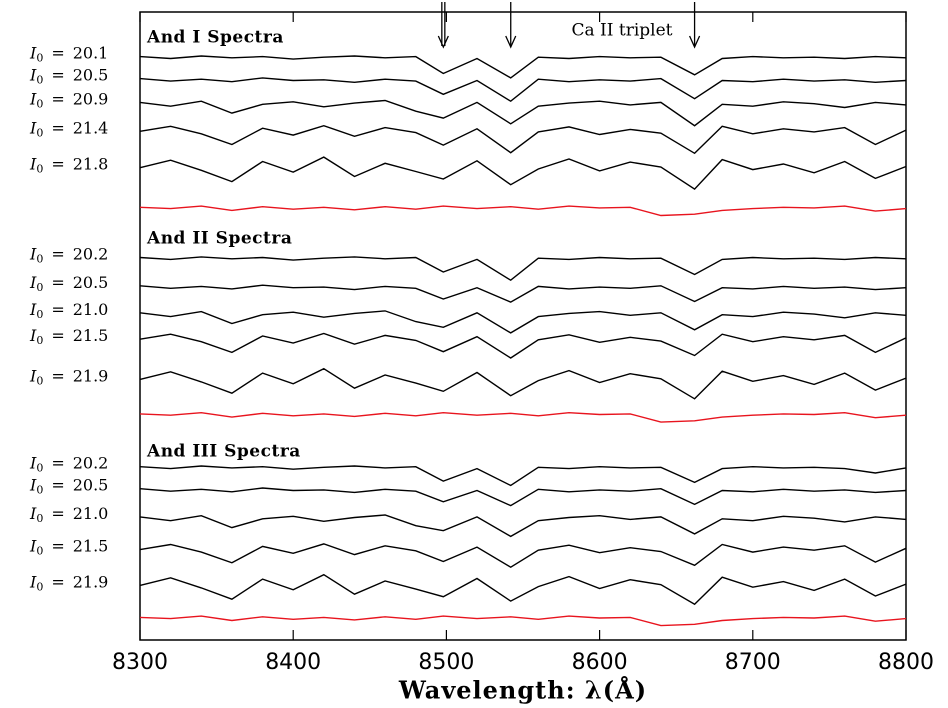 Image resolution: width=948 pixels, height=708 pixels. Describe the element at coordinates (140, 662) in the screenshot. I see `x-tick-label: 8300` at that location.